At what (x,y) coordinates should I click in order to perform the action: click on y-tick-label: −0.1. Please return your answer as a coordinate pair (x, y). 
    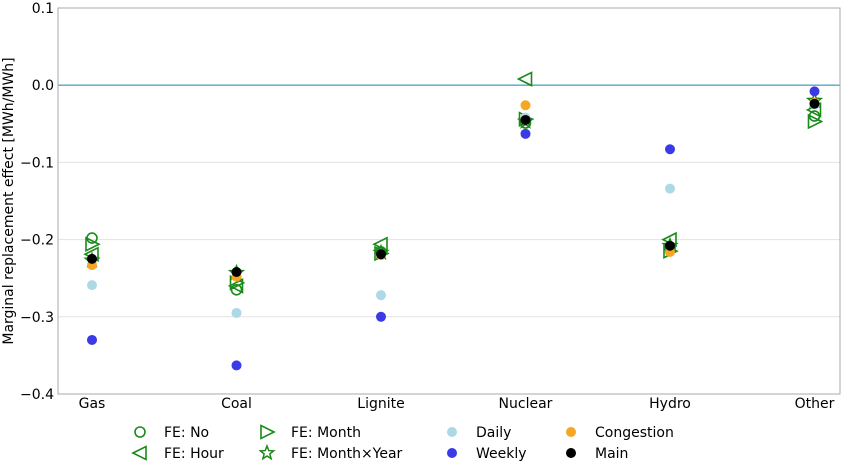
    Looking at the image, I should click on (37, 163).